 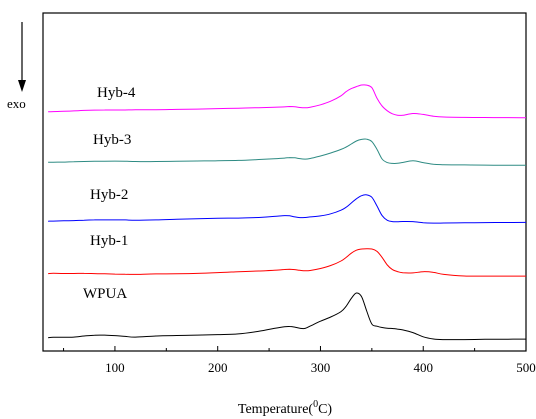 I want to click on x-axis-ticks: 100 200 300 400 500, so click(x=299, y=360).